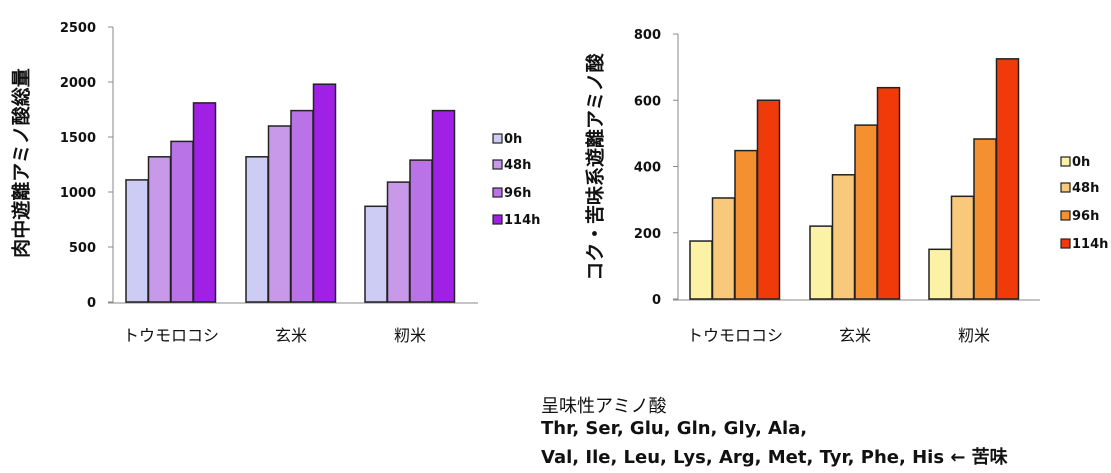 The height and width of the screenshot is (473, 1111). I want to click on y-tick-label: 1500, so click(78, 138).